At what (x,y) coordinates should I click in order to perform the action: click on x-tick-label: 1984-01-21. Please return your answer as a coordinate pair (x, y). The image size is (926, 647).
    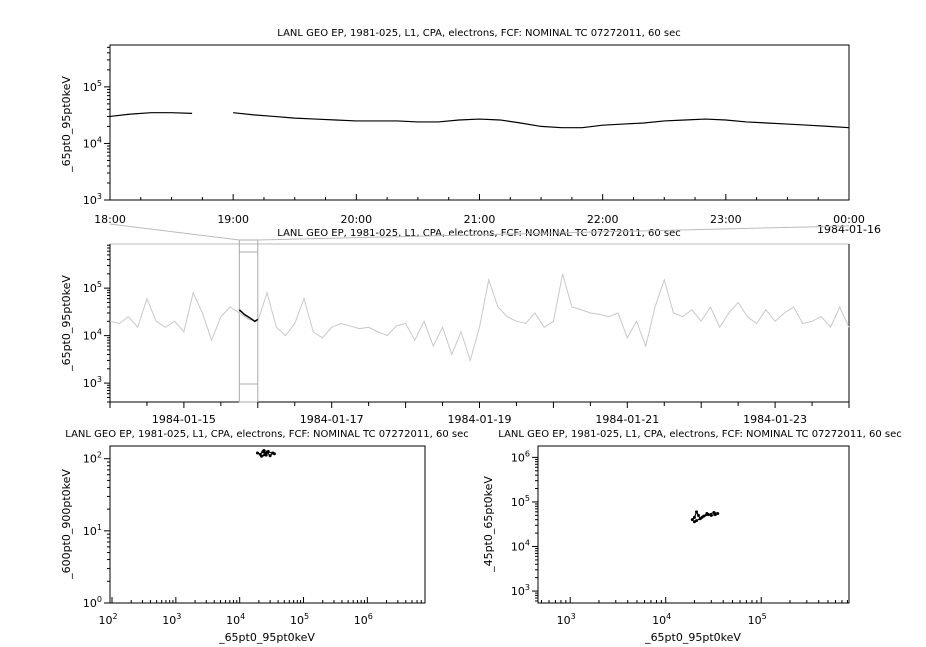
    Looking at the image, I should click on (627, 419).